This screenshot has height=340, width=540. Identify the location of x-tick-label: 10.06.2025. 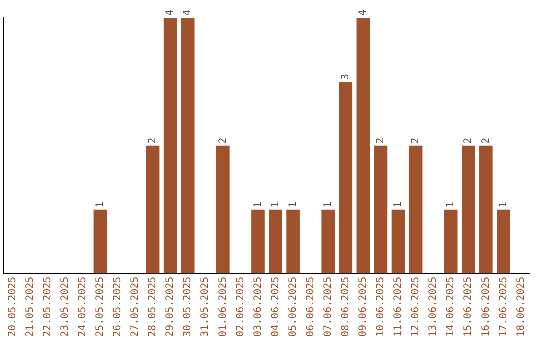
(381, 307).